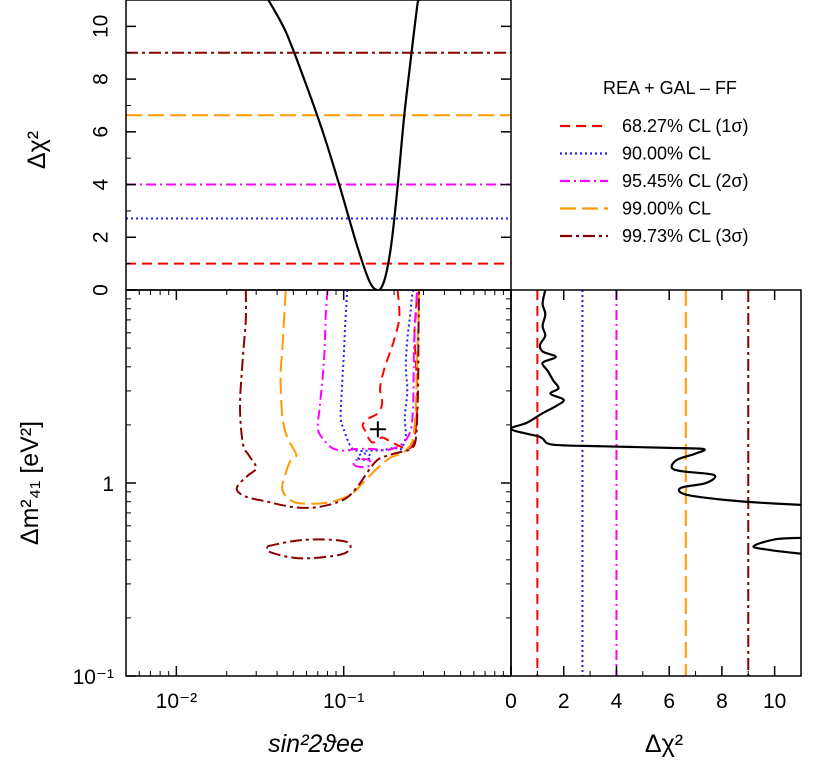 The image size is (830, 782). I want to click on top-ytick-label: 10, so click(100, 26).